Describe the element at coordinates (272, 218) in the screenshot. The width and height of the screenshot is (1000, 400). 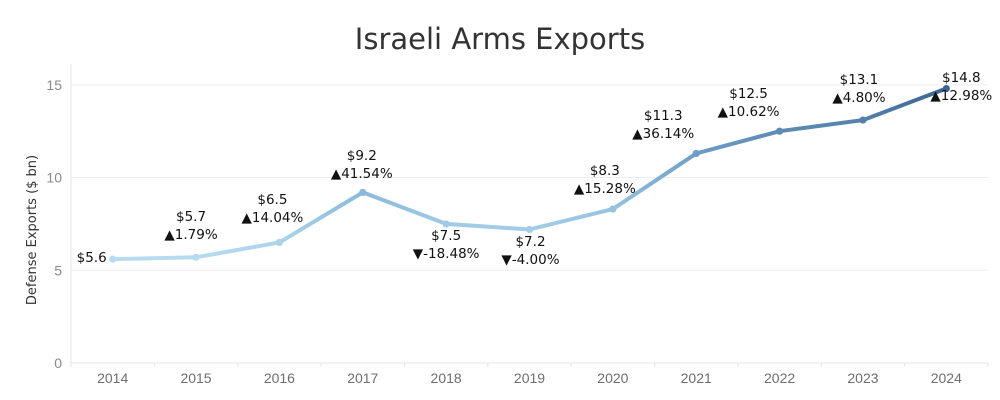
I see `change-label: ▲14.04%` at that location.